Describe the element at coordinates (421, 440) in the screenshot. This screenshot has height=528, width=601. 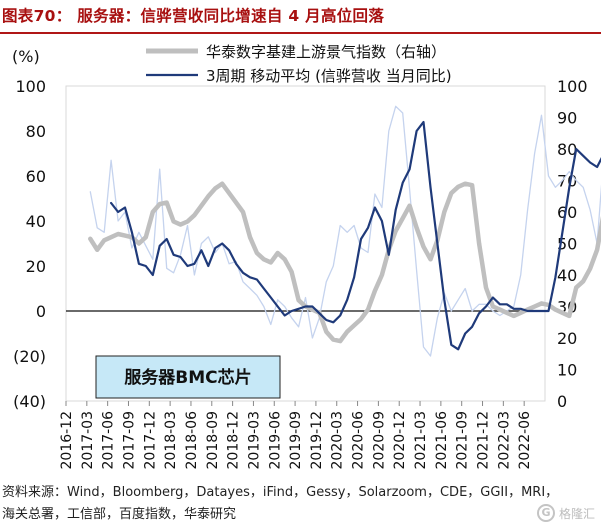
I see `x-axis-tick-label: 2021-03` at that location.